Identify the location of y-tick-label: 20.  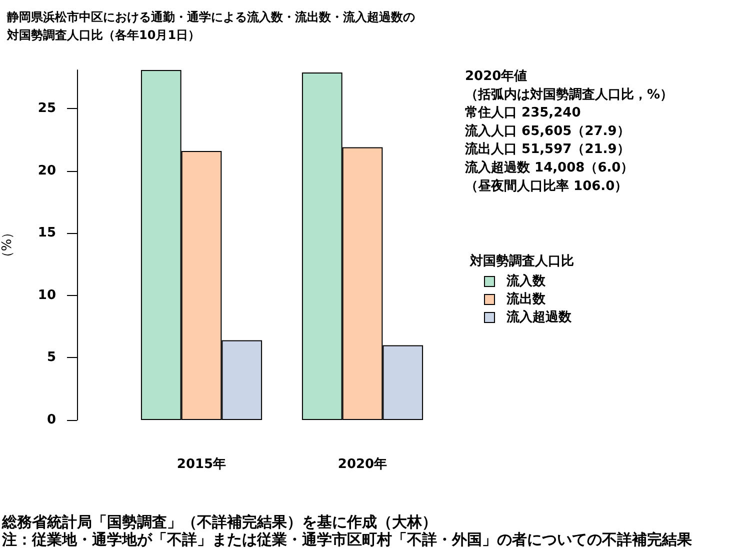
(47, 170).